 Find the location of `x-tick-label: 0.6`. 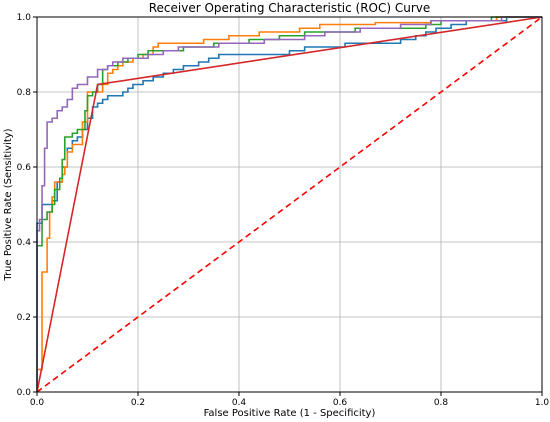

x-tick-label: 0.6 is located at coordinates (340, 403).